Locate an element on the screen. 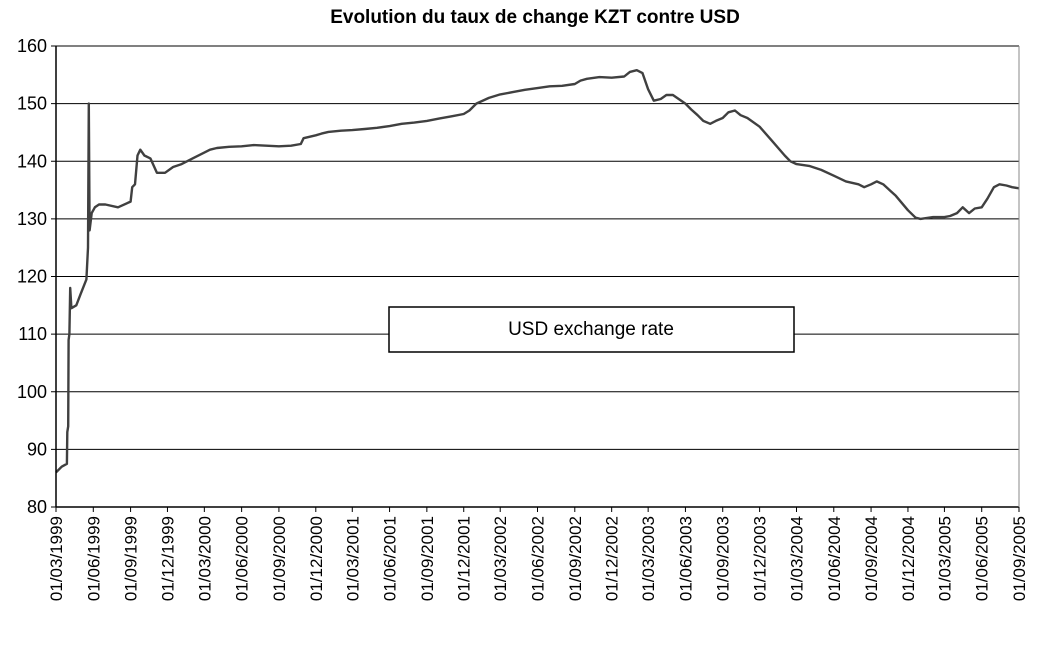 The width and height of the screenshot is (1038, 645). y-tick-label: 110 is located at coordinates (32, 334).